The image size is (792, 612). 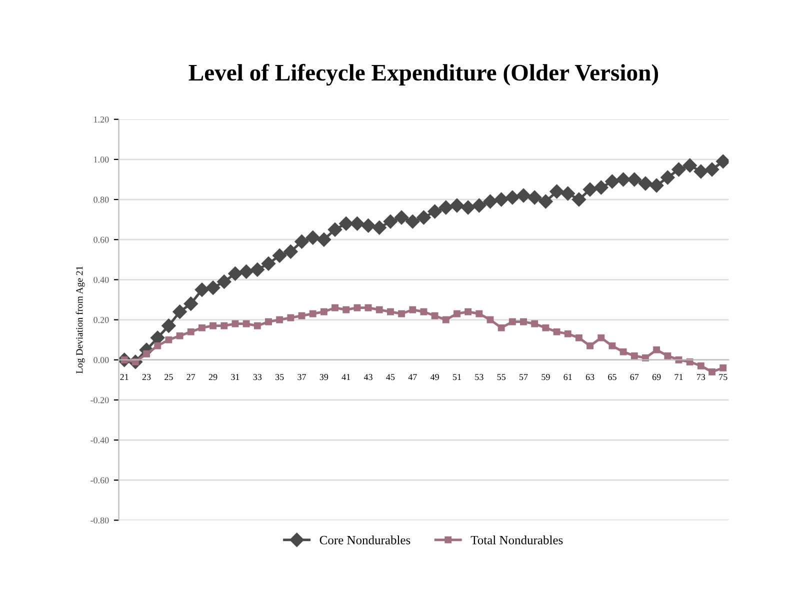 I want to click on x-tick-label: 51, so click(x=456, y=377).